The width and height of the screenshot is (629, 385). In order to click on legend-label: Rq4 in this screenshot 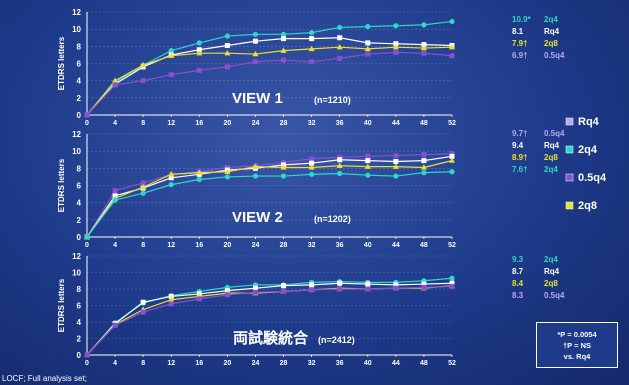, I will do `click(589, 122)`.